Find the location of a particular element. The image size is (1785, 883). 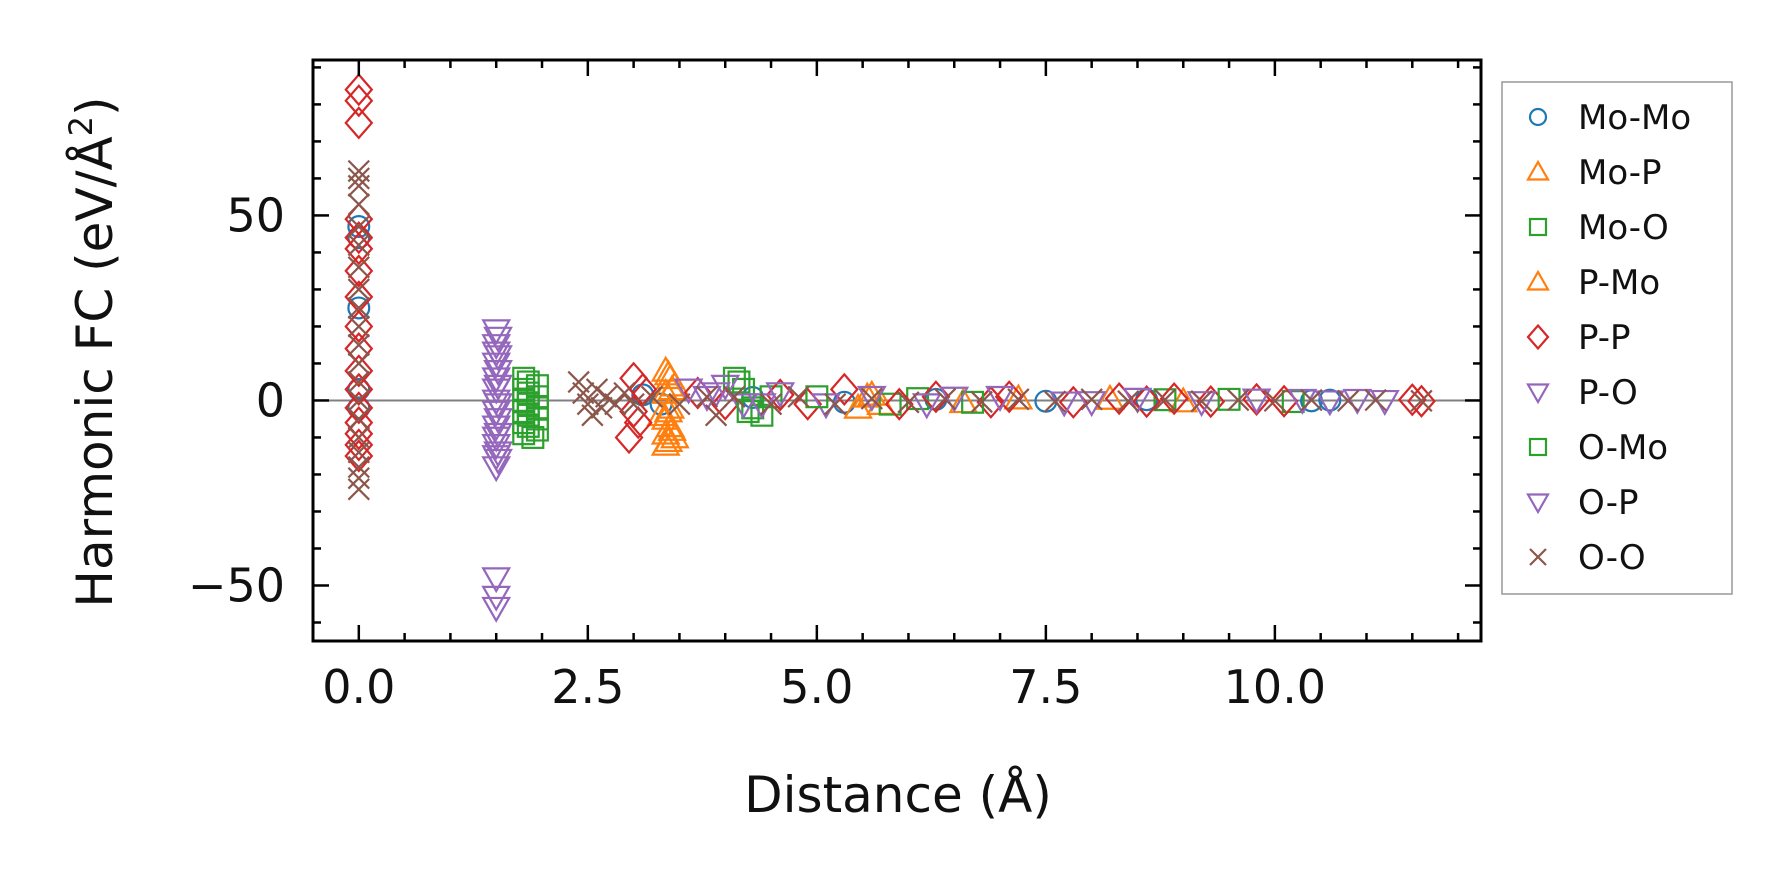

legend-marker-o-mo is located at coordinates (1538, 447).